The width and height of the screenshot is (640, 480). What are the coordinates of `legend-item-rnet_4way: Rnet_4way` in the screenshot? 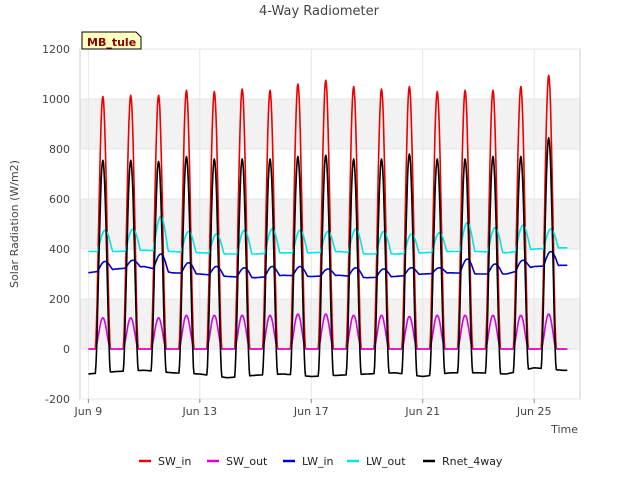 It's located at (463, 461).